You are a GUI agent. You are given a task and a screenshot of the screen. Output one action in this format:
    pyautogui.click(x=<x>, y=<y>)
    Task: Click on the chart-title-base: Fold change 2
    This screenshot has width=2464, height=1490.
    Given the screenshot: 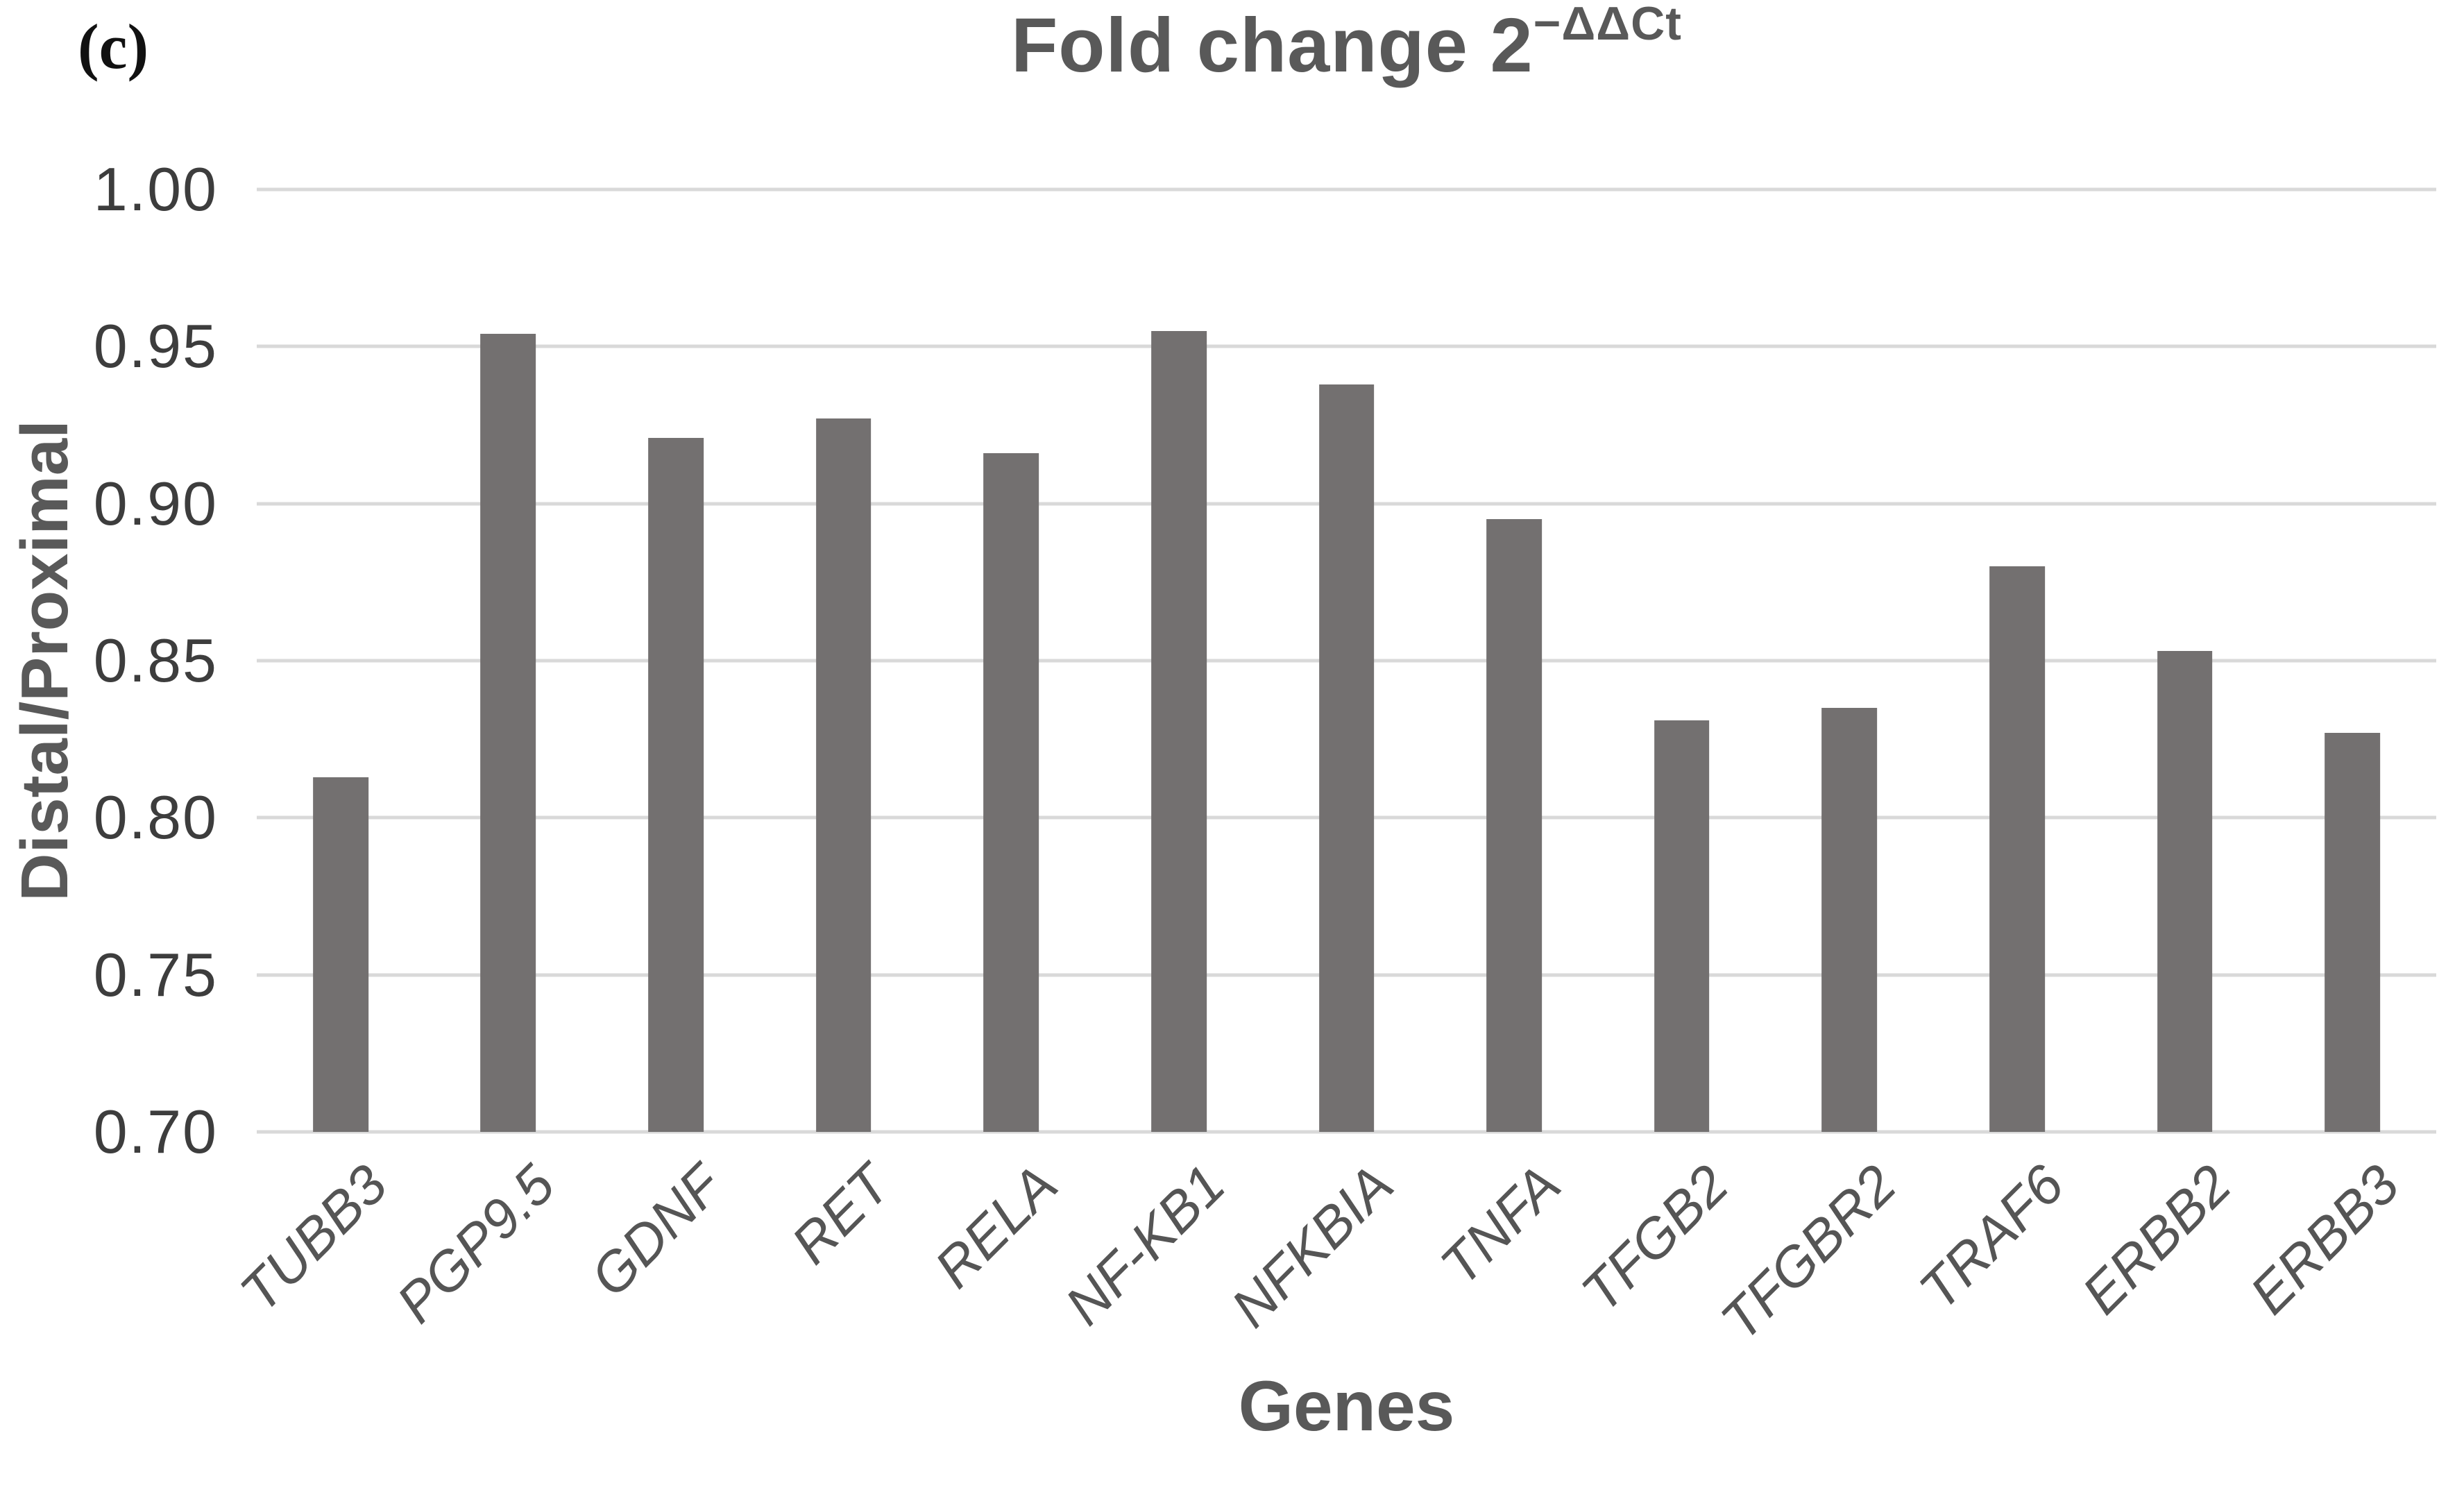 What is the action you would take?
    pyautogui.click(x=1272, y=45)
    